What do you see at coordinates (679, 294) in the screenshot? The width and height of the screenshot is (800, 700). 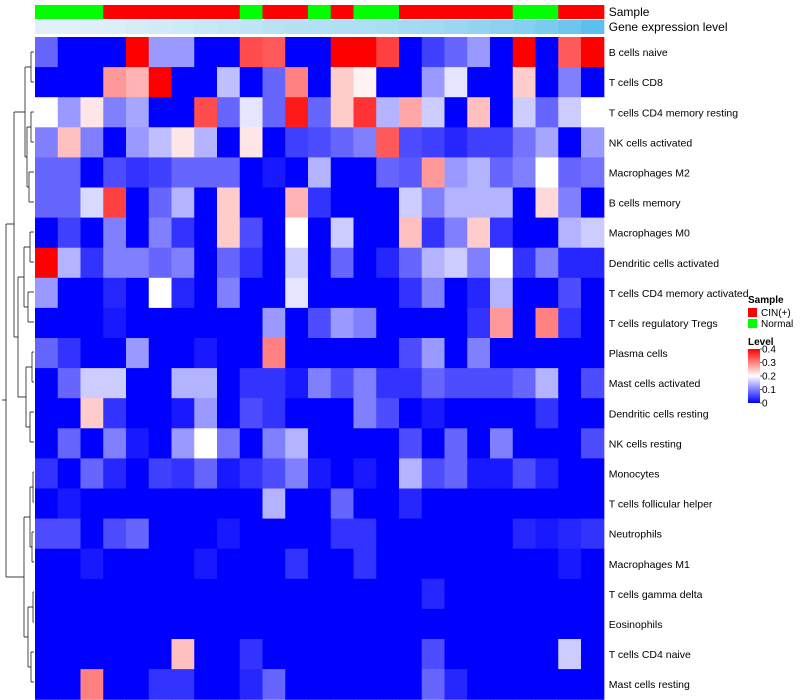 I see `row-label: T cells CD4 memory activated` at bounding box center [679, 294].